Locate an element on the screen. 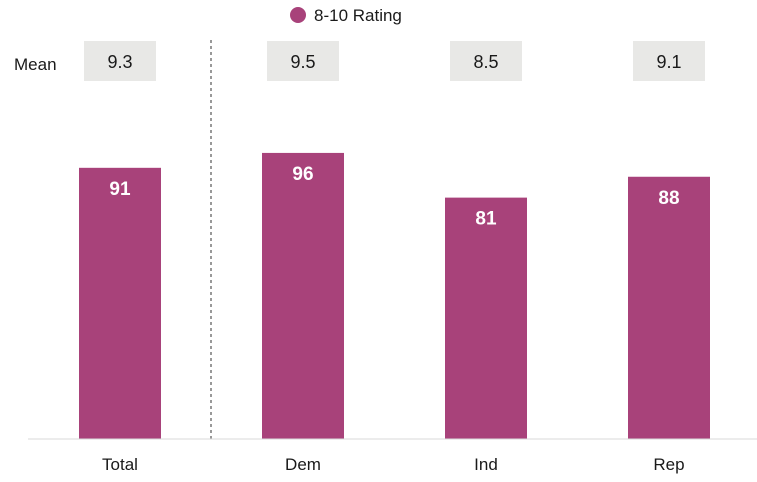  mean-row-label: Mean is located at coordinates (35, 64).